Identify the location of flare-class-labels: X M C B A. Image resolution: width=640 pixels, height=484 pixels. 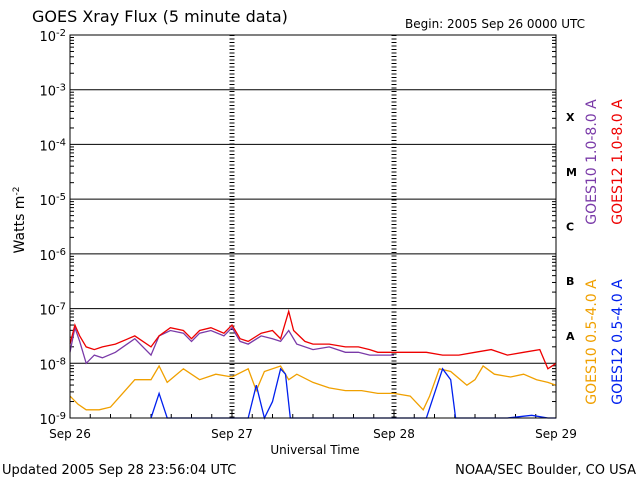
(571, 227).